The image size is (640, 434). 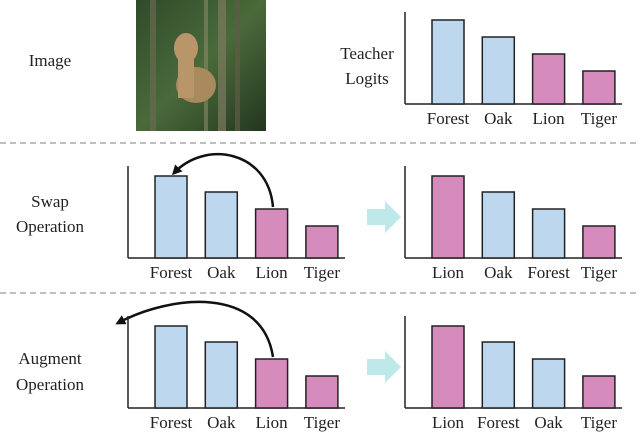 I want to click on lion-photo, so click(x=201, y=65).